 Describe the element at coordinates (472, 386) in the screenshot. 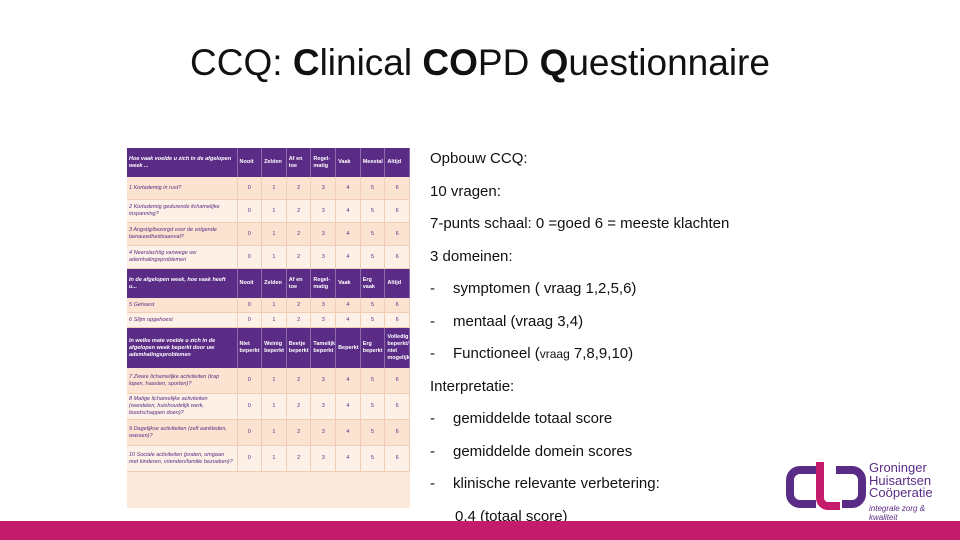

I see `interpretation-heading: Interpretatie:` at that location.